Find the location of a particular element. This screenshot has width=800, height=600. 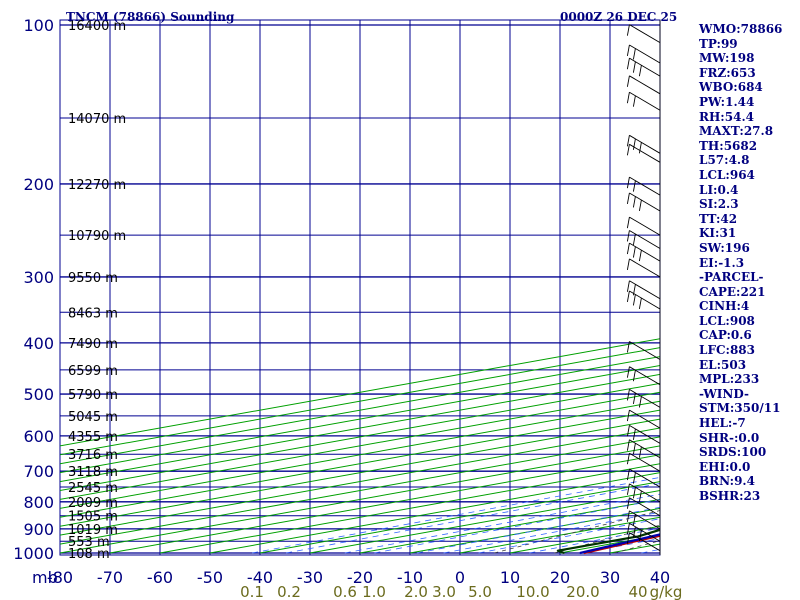

height-label: 5790 m is located at coordinates (93, 395).